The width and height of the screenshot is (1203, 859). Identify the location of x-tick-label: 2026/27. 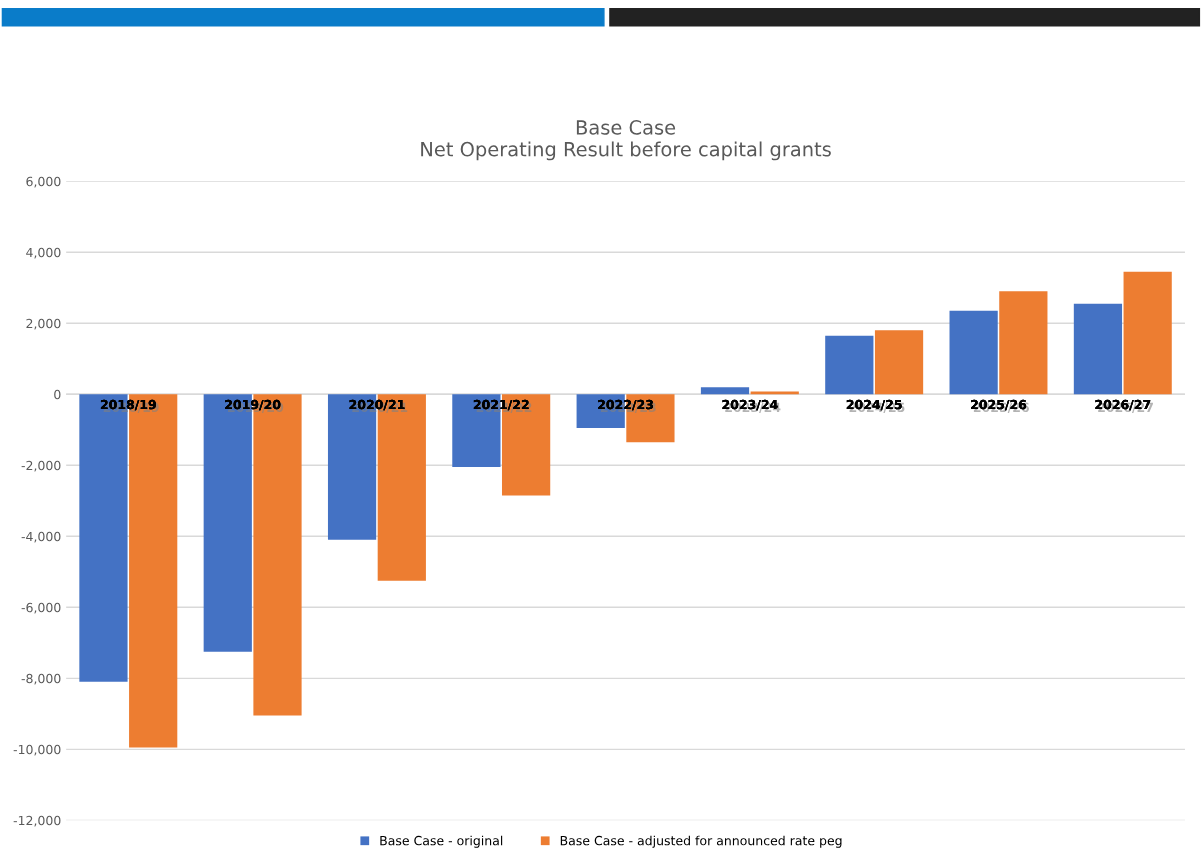
(1124, 406).